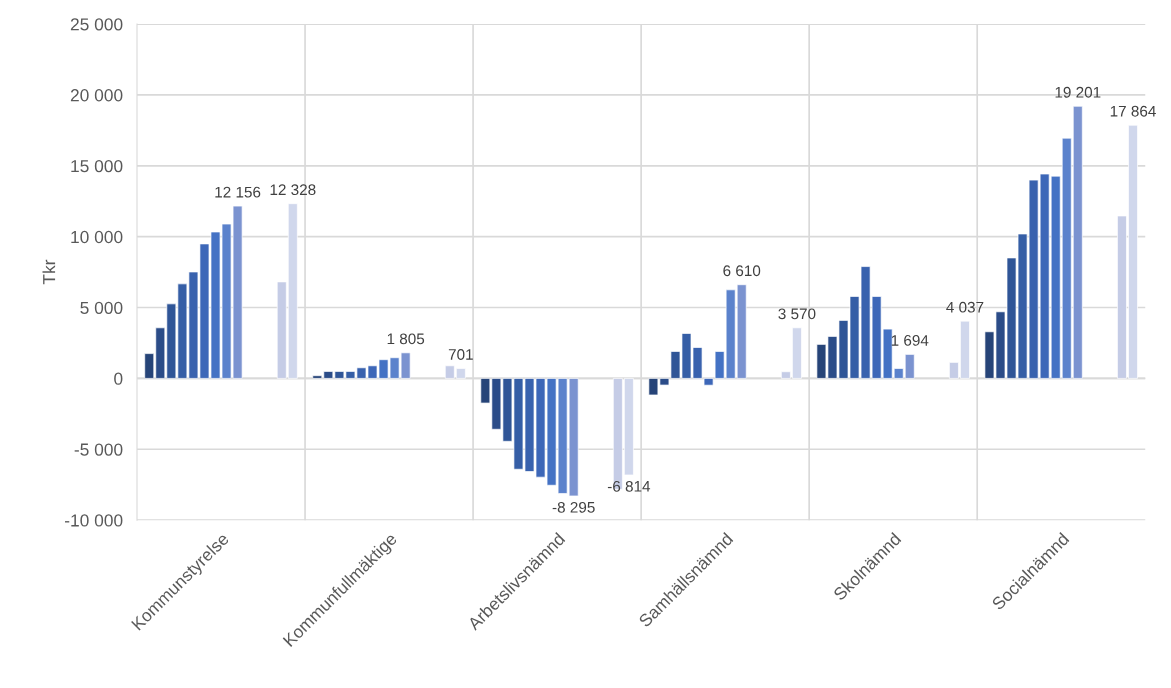 This screenshot has height=688, width=1171. What do you see at coordinates (293, 190) in the screenshot?
I see `data-label: 12 328` at bounding box center [293, 190].